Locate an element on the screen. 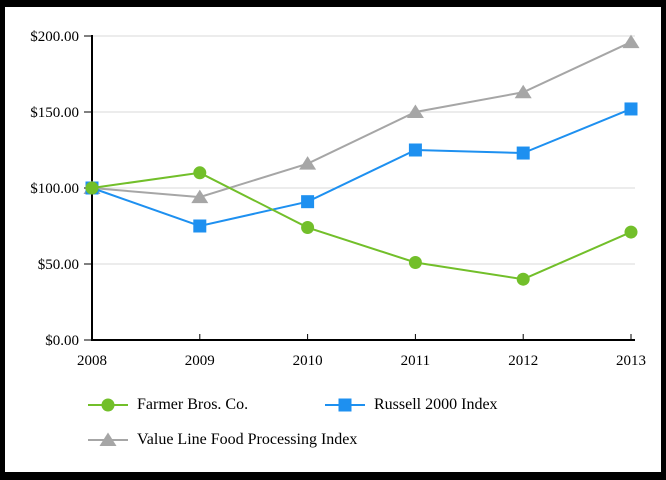 The width and height of the screenshot is (666, 480). y-axis-label: $50.00 is located at coordinates (58, 265).